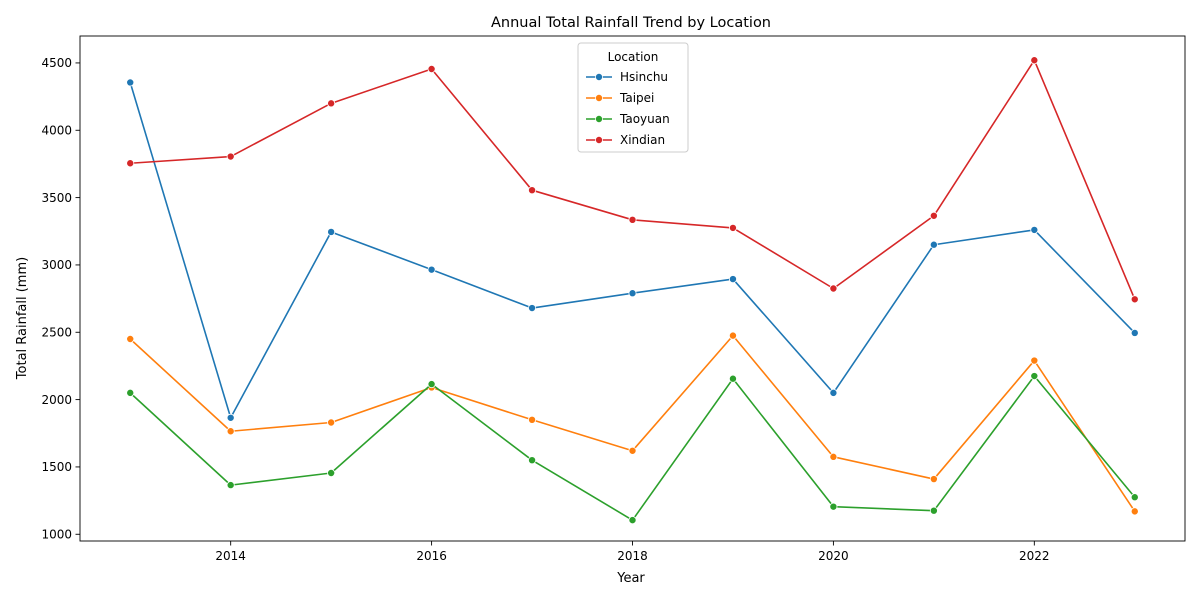 Image resolution: width=1200 pixels, height=600 pixels. What do you see at coordinates (431, 556) in the screenshot?
I see `x-tick-label: 2016` at bounding box center [431, 556].